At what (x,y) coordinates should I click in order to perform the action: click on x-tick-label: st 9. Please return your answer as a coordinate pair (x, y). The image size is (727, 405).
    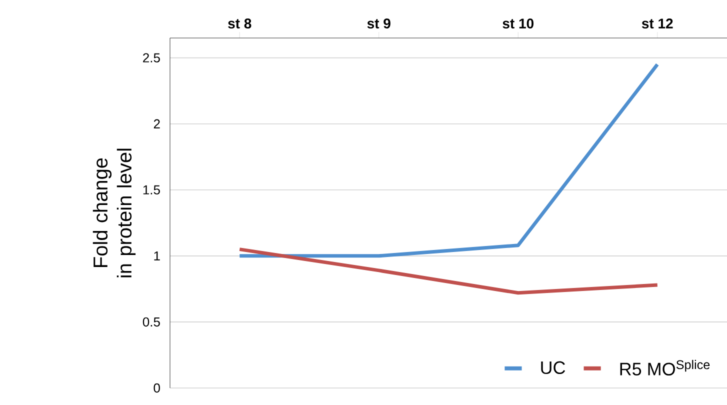
    Looking at the image, I should click on (378, 23).